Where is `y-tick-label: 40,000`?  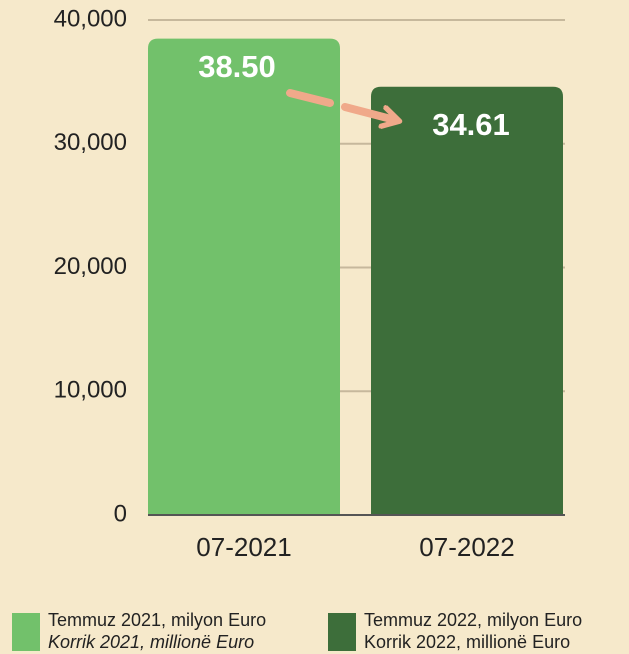 y-tick-label: 40,000 is located at coordinates (90, 18).